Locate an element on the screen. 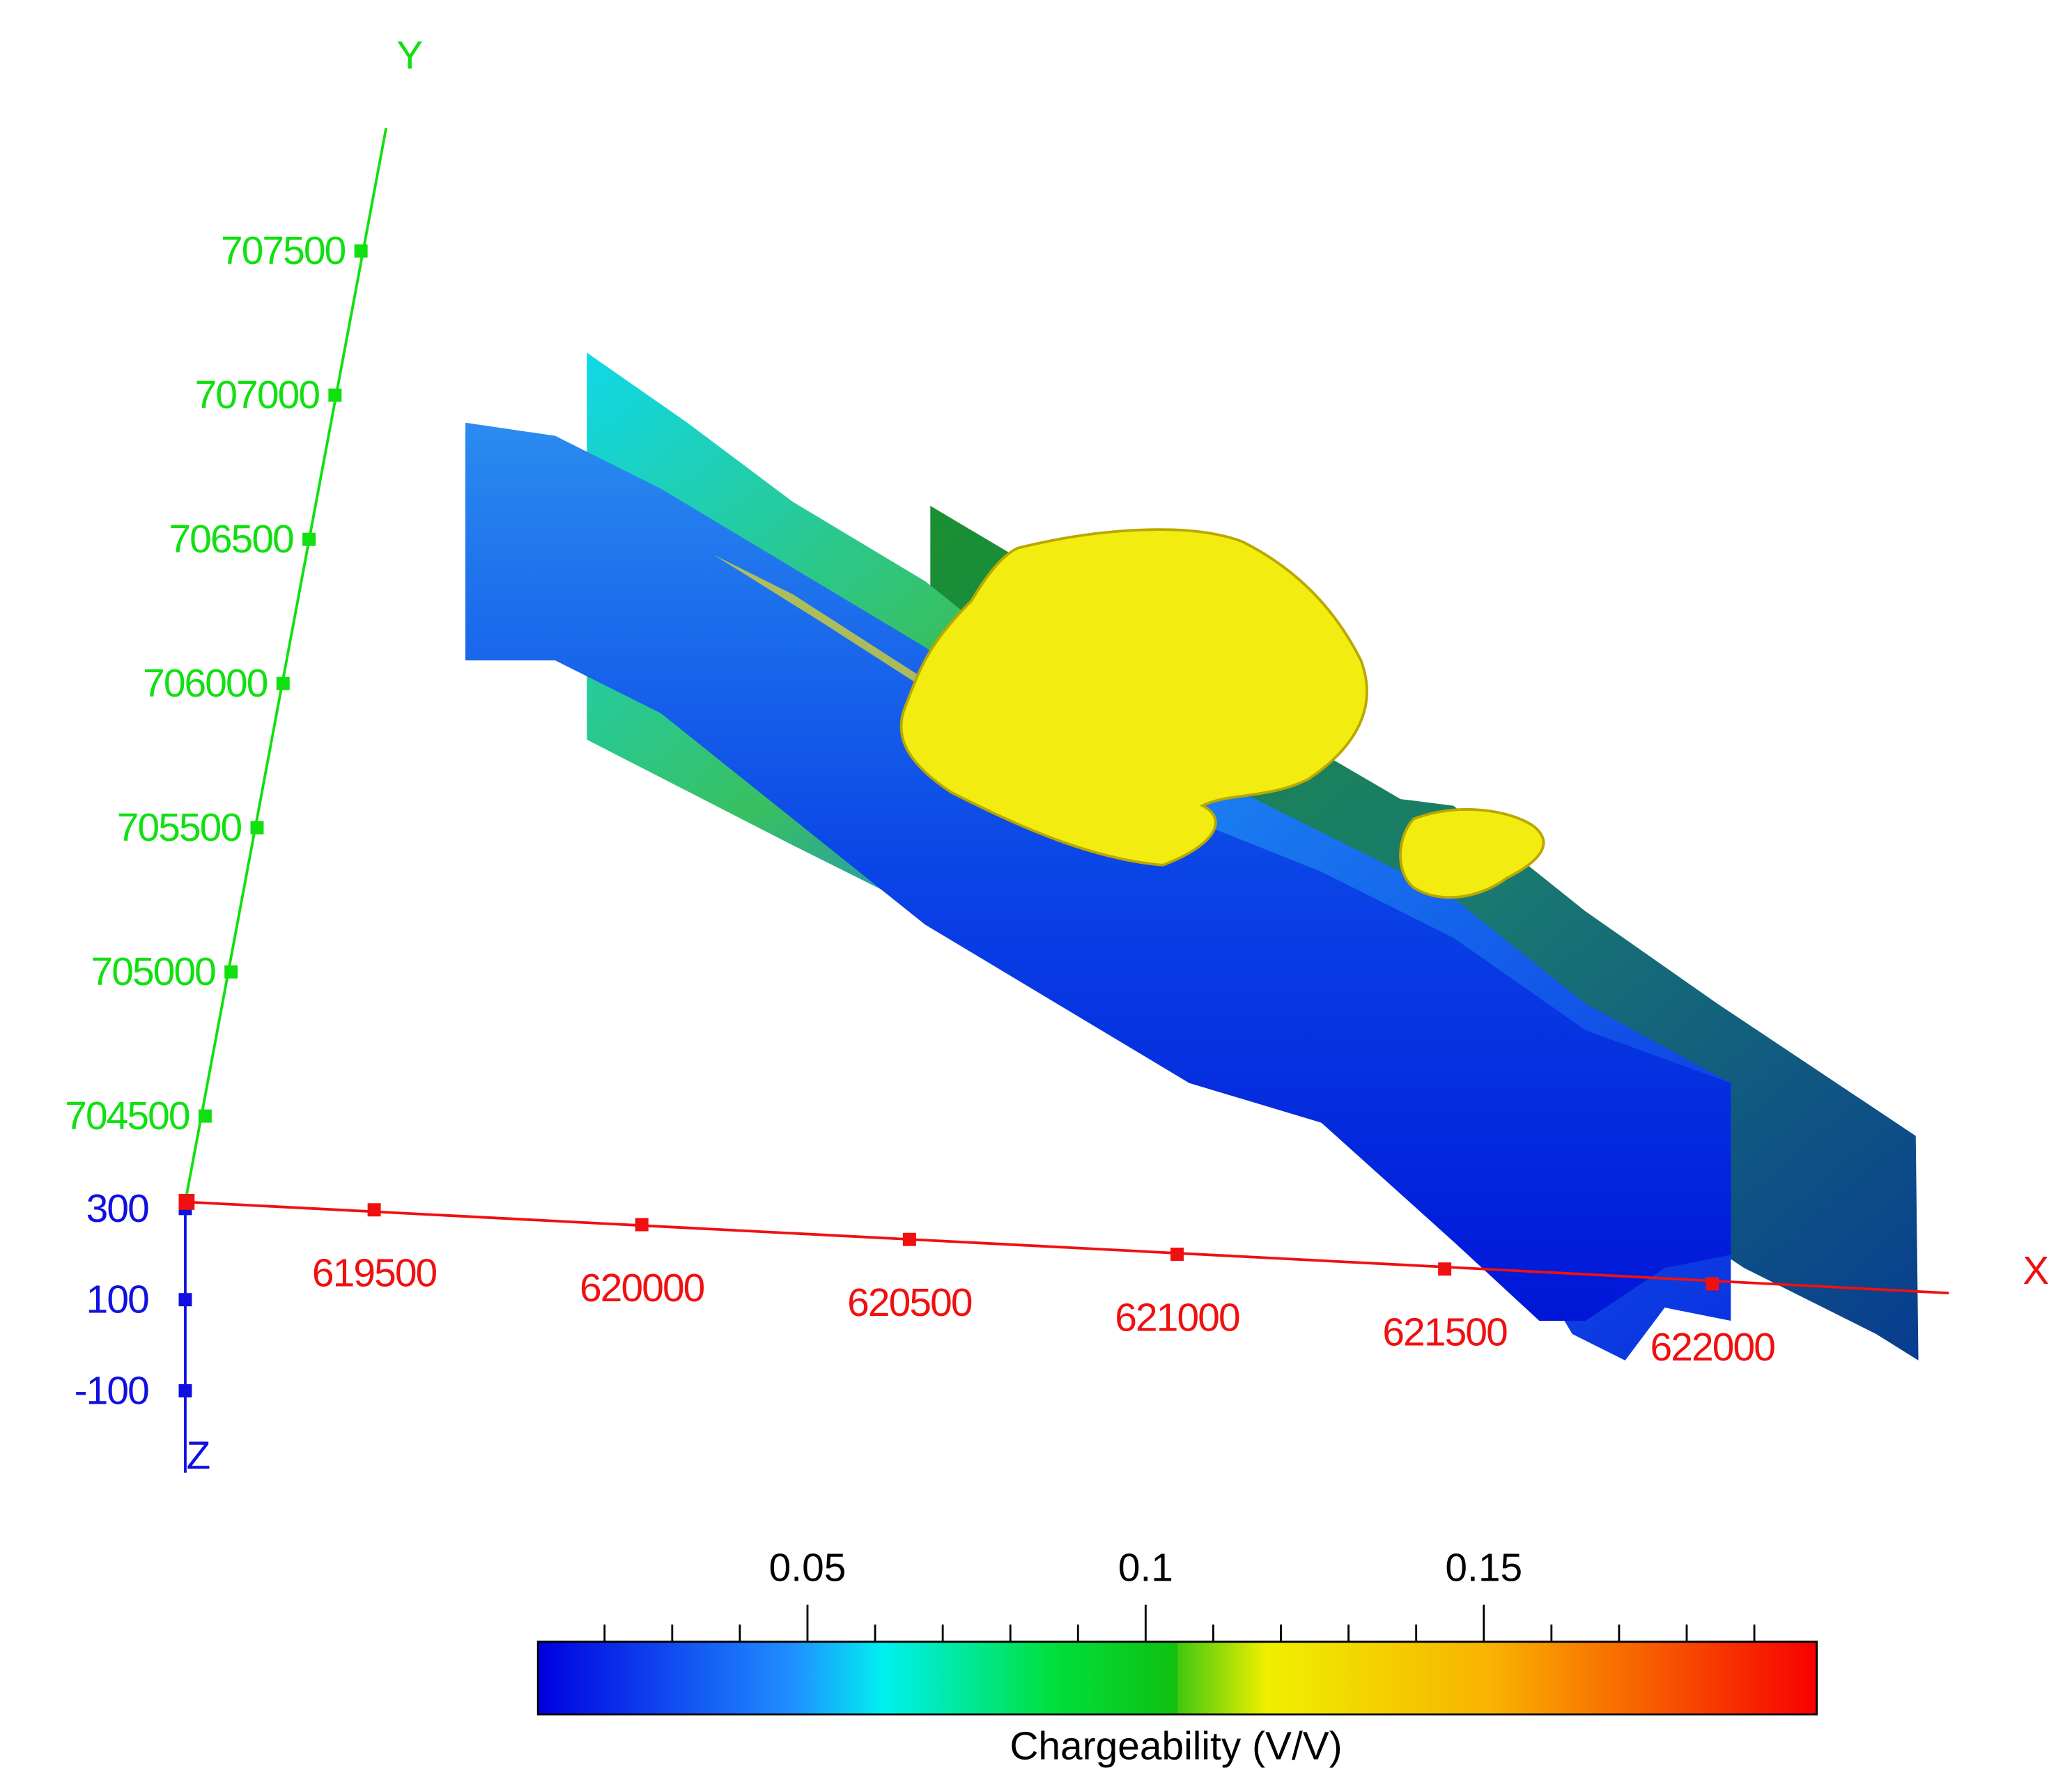 This screenshot has width=2072, height=1791. x-tick-label: 621000 is located at coordinates (1177, 1318).